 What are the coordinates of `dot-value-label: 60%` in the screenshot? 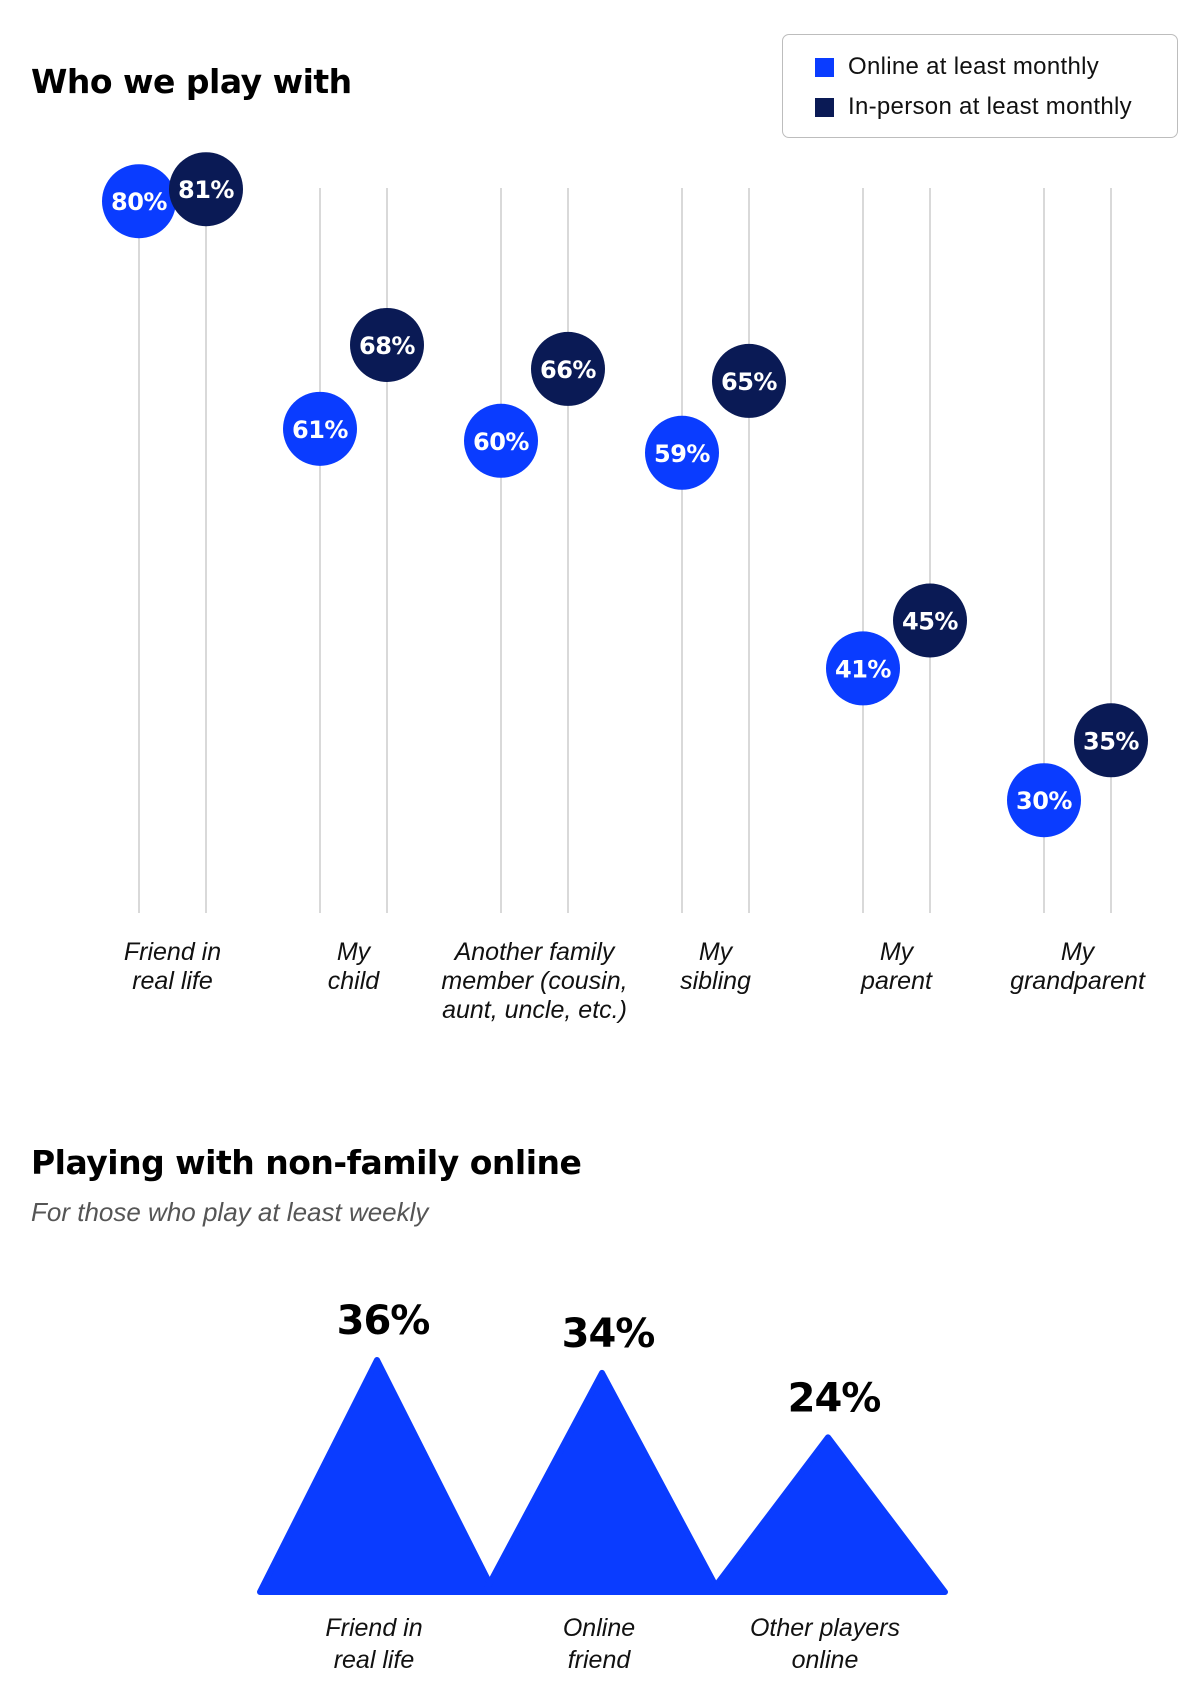 It's located at (501, 442).